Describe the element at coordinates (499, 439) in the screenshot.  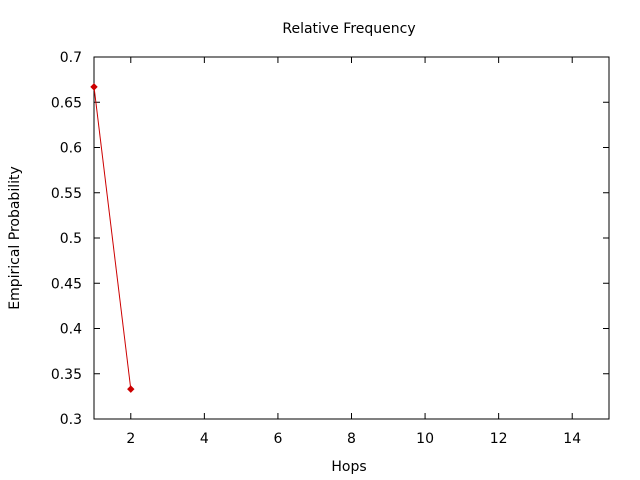
I see `x-tick-label: 12` at that location.